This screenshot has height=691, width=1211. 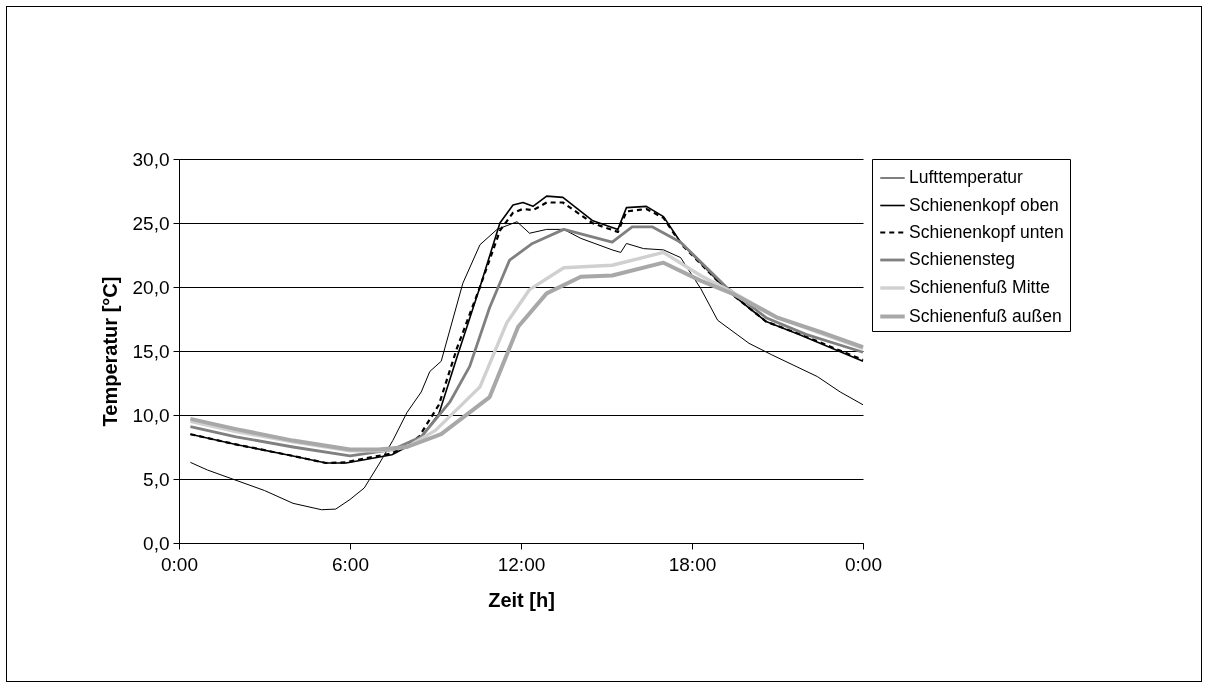 What do you see at coordinates (109, 351) in the screenshot?
I see `y-axis-title: Temperatur [°C]` at bounding box center [109, 351].